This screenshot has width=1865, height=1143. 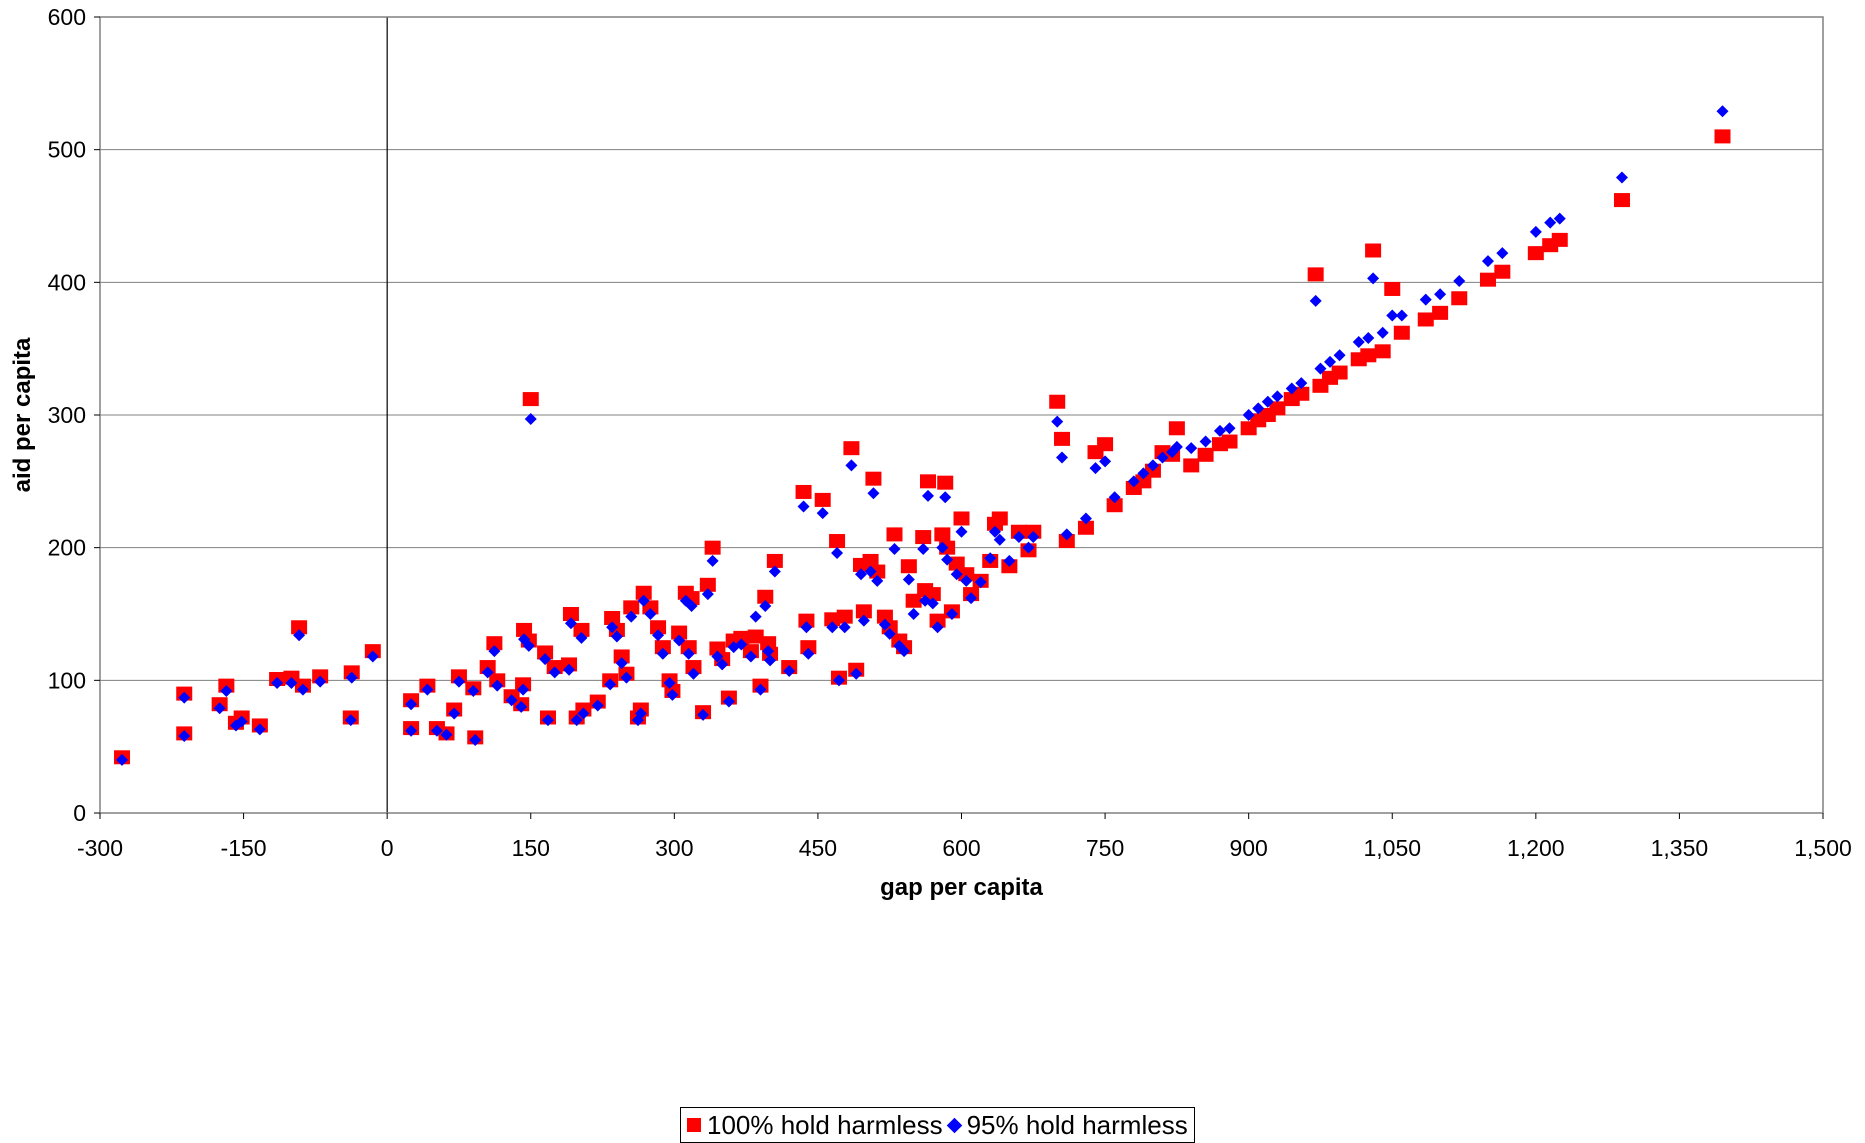 What do you see at coordinates (1680, 848) in the screenshot?
I see `x-tick-label: 1,350` at bounding box center [1680, 848].